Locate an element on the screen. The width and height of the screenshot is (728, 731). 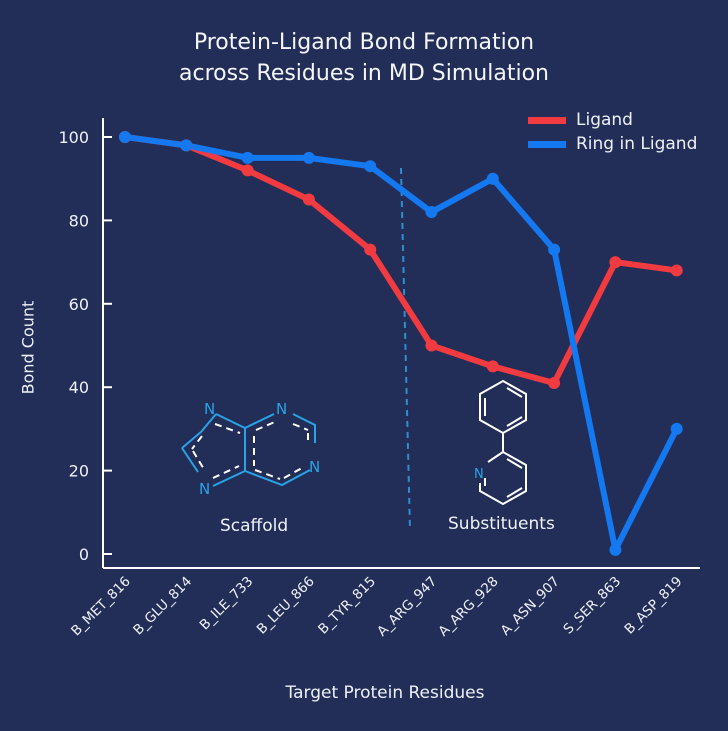
legend-item-ligand: Ligand is located at coordinates (612, 120).